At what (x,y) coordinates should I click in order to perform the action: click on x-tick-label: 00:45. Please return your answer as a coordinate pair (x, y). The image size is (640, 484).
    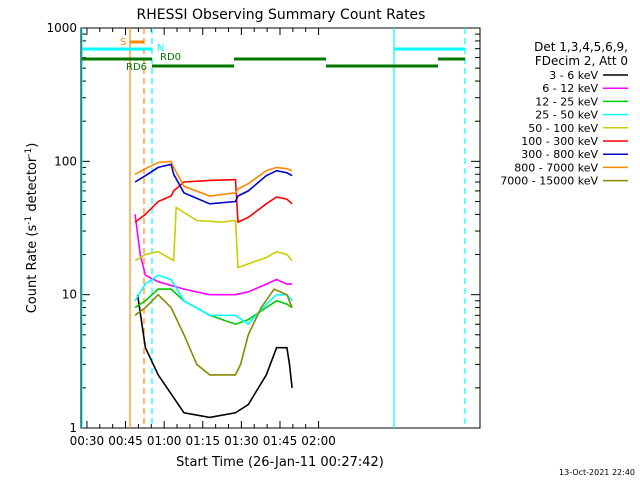
    Looking at the image, I should click on (125, 441).